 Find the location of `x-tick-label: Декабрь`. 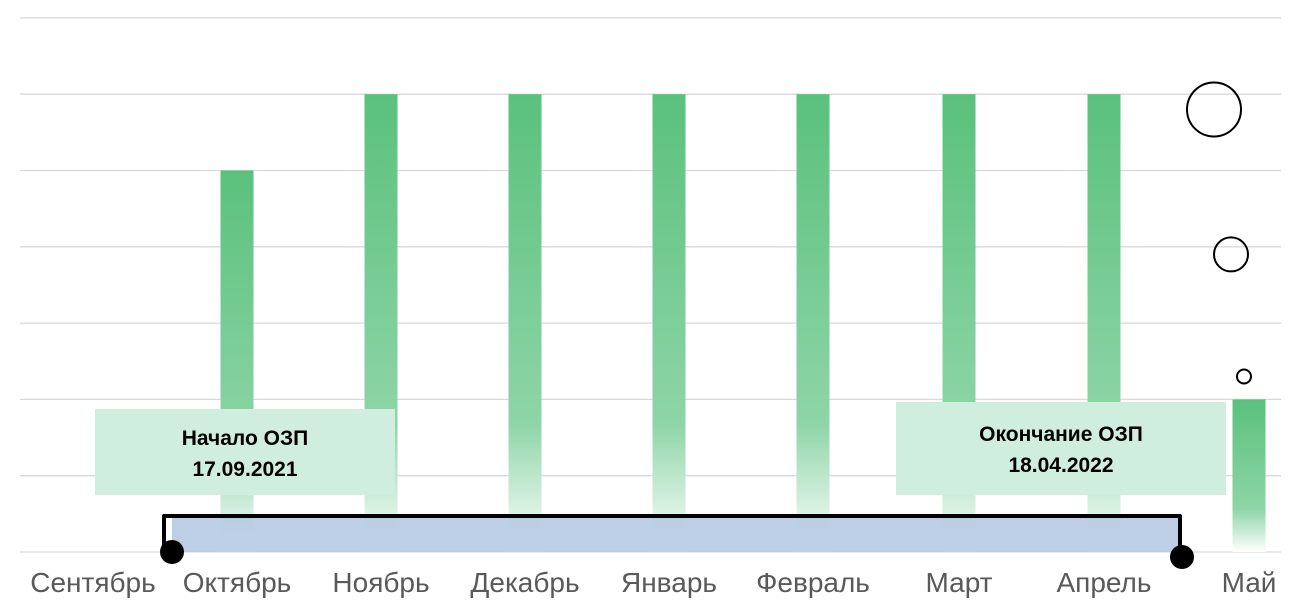

x-tick-label: Декабрь is located at coordinates (524, 582).